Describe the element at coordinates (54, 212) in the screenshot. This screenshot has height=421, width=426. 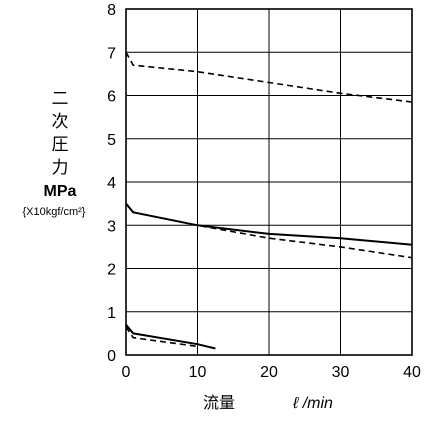
I see `y-label-subunit: {X10kgf/cm²}` at that location.